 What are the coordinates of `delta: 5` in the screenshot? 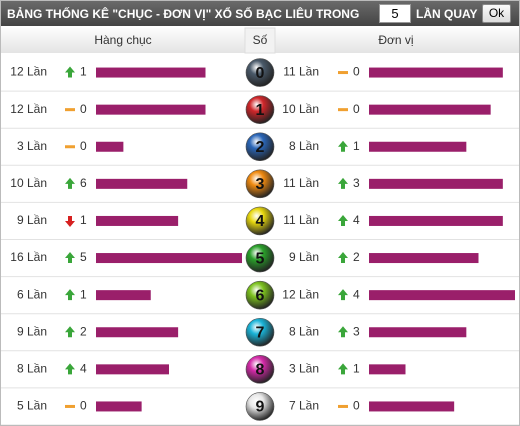 It's located at (83, 257).